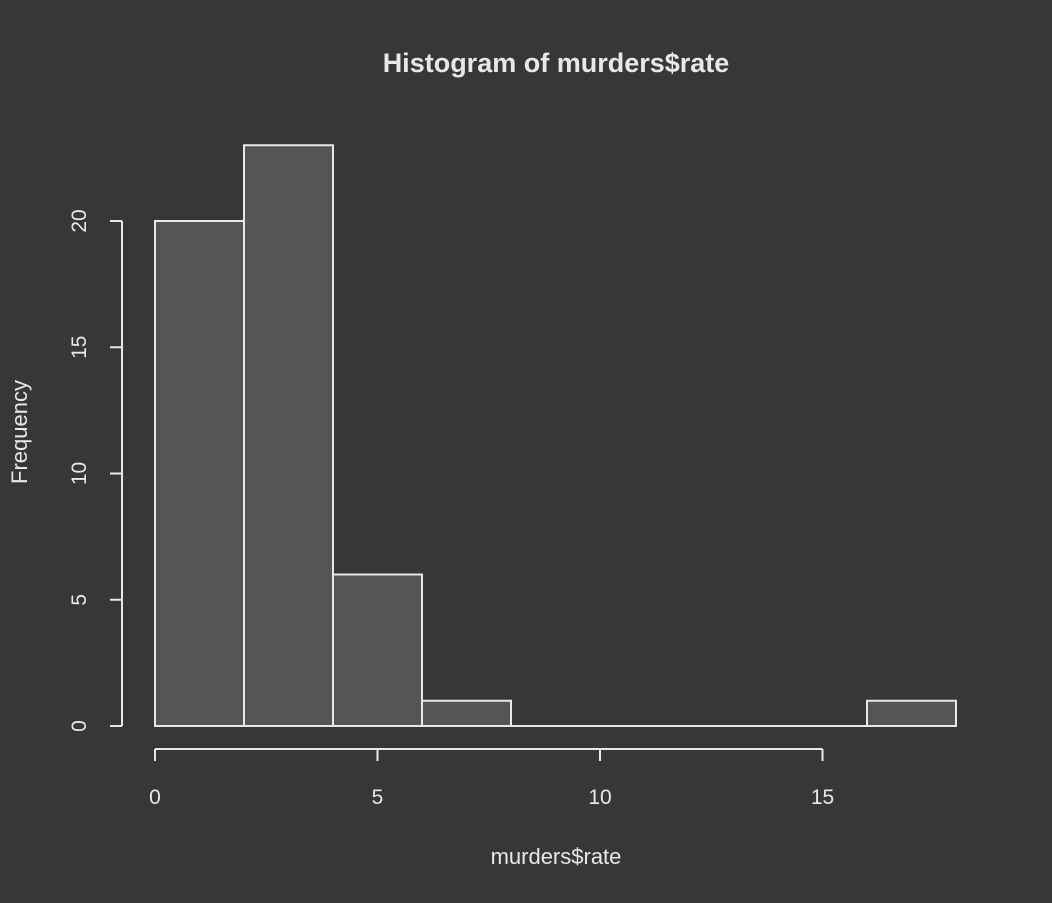 The width and height of the screenshot is (1052, 903). Describe the element at coordinates (79, 347) in the screenshot. I see `y-tick-label: 15` at that location.